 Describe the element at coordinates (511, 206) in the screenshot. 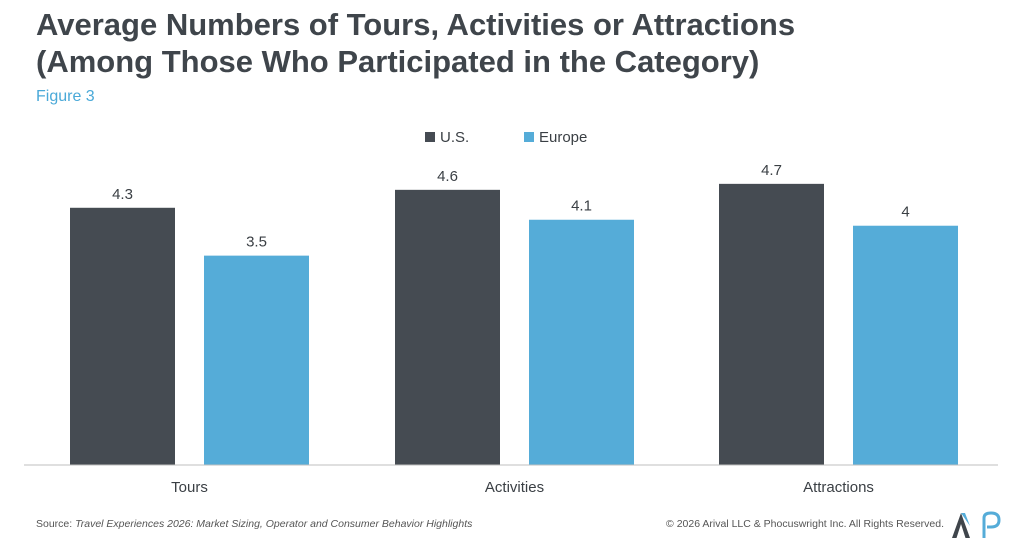

I see `data-labels: 4.3 3.5 4.6 4.1 4.7 4` at that location.